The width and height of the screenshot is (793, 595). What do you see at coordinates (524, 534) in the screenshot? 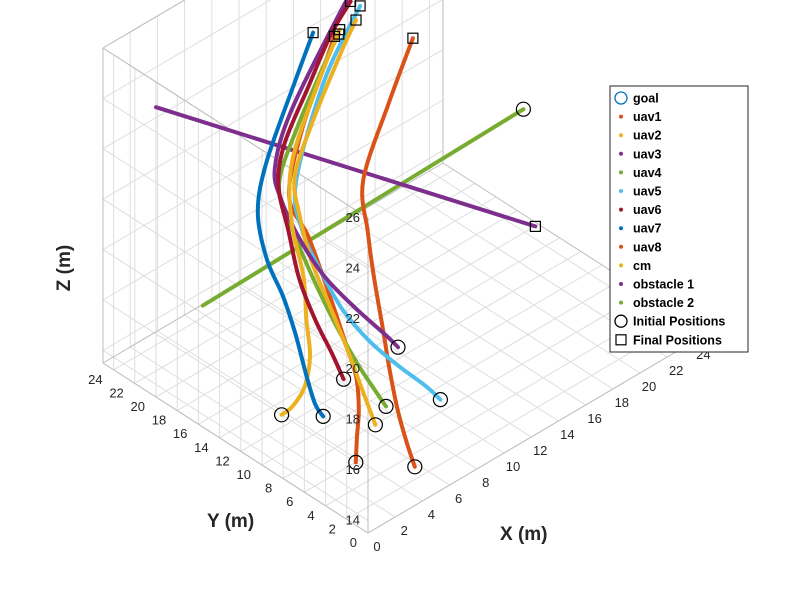
I see `x-axis-title: X (m)` at bounding box center [524, 534].